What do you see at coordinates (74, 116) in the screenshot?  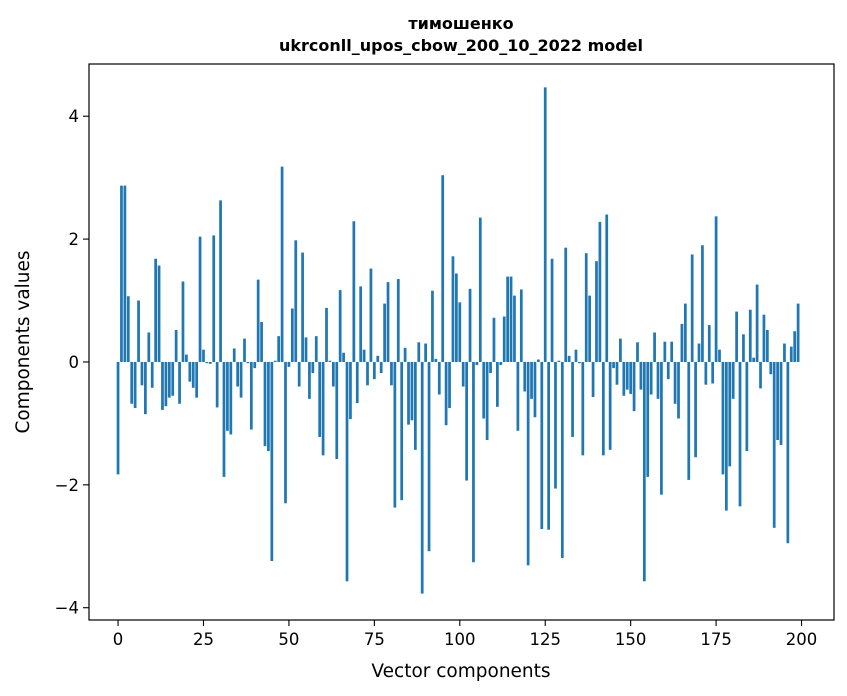 I see `y-tick-label: 4` at bounding box center [74, 116].